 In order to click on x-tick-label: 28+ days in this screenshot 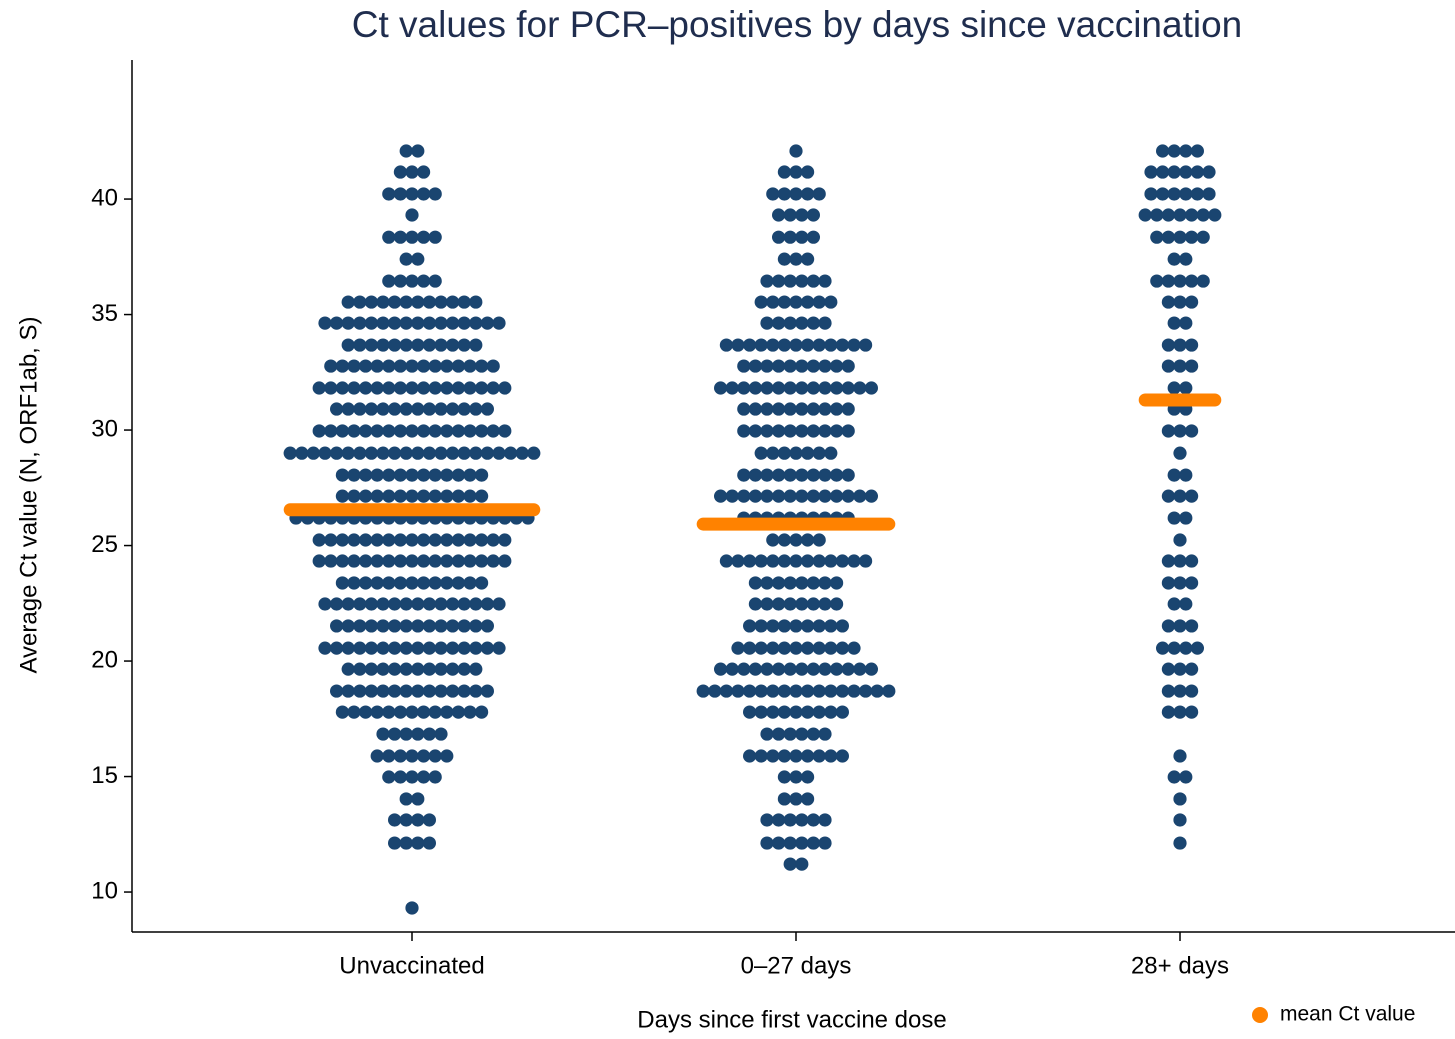, I will do `click(1180, 965)`.